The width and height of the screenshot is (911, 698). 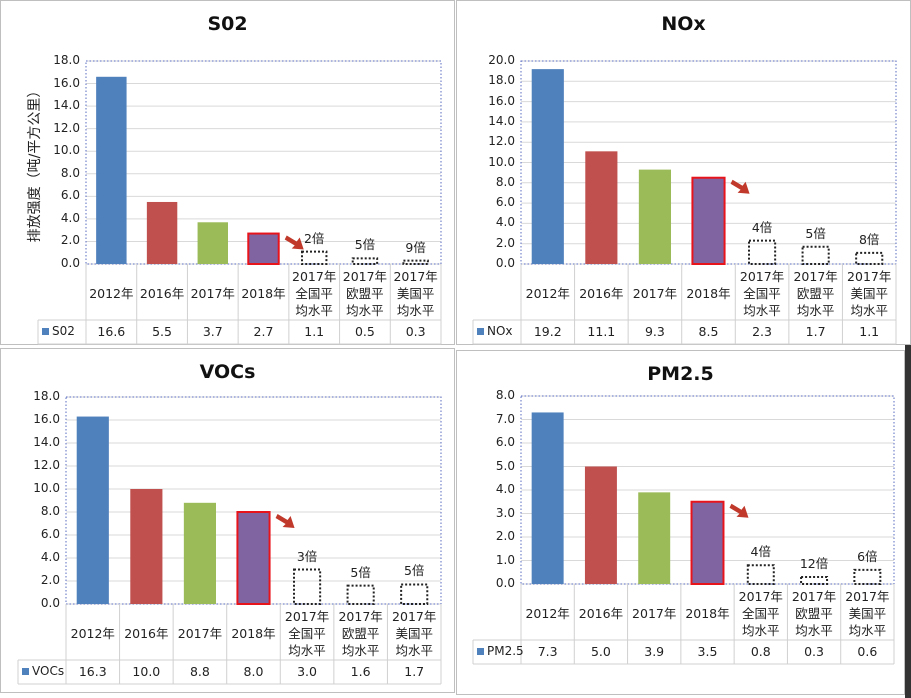 What do you see at coordinates (908, 521) in the screenshot?
I see `window-edge` at bounding box center [908, 521].